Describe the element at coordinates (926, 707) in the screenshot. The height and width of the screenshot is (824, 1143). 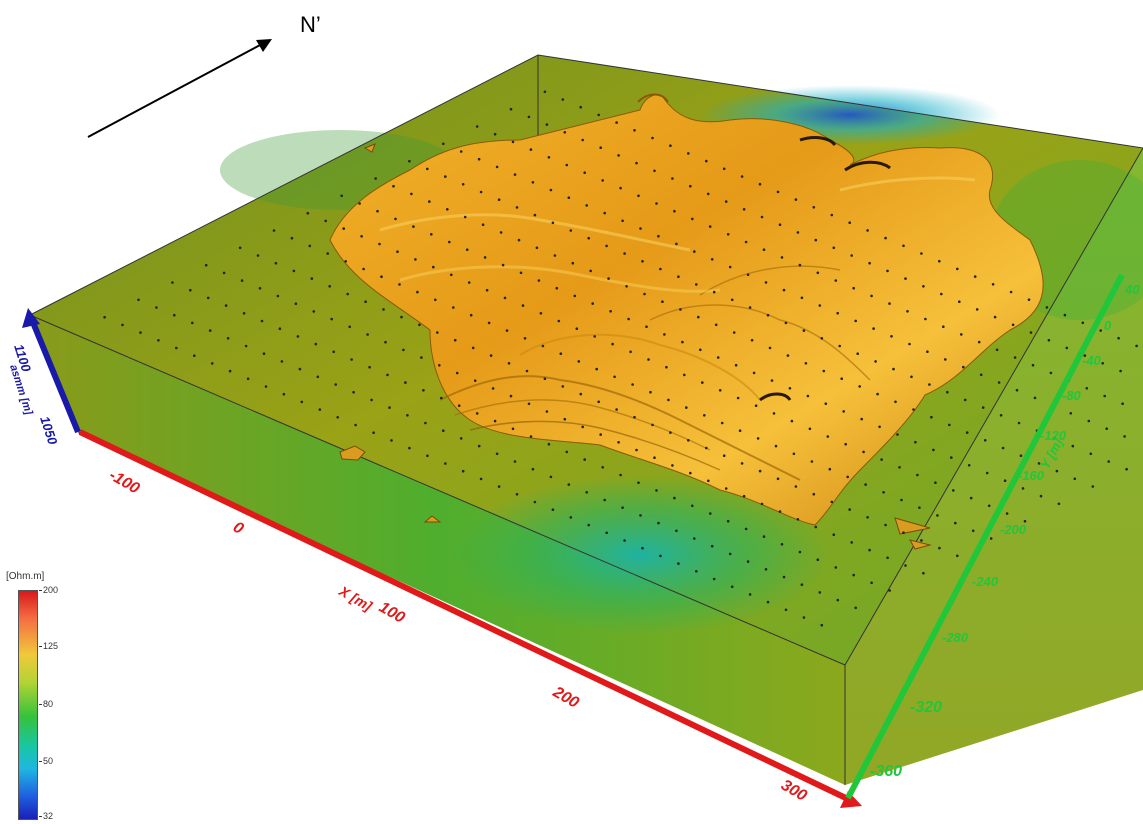
I see `y-tick-label: -320` at that location.